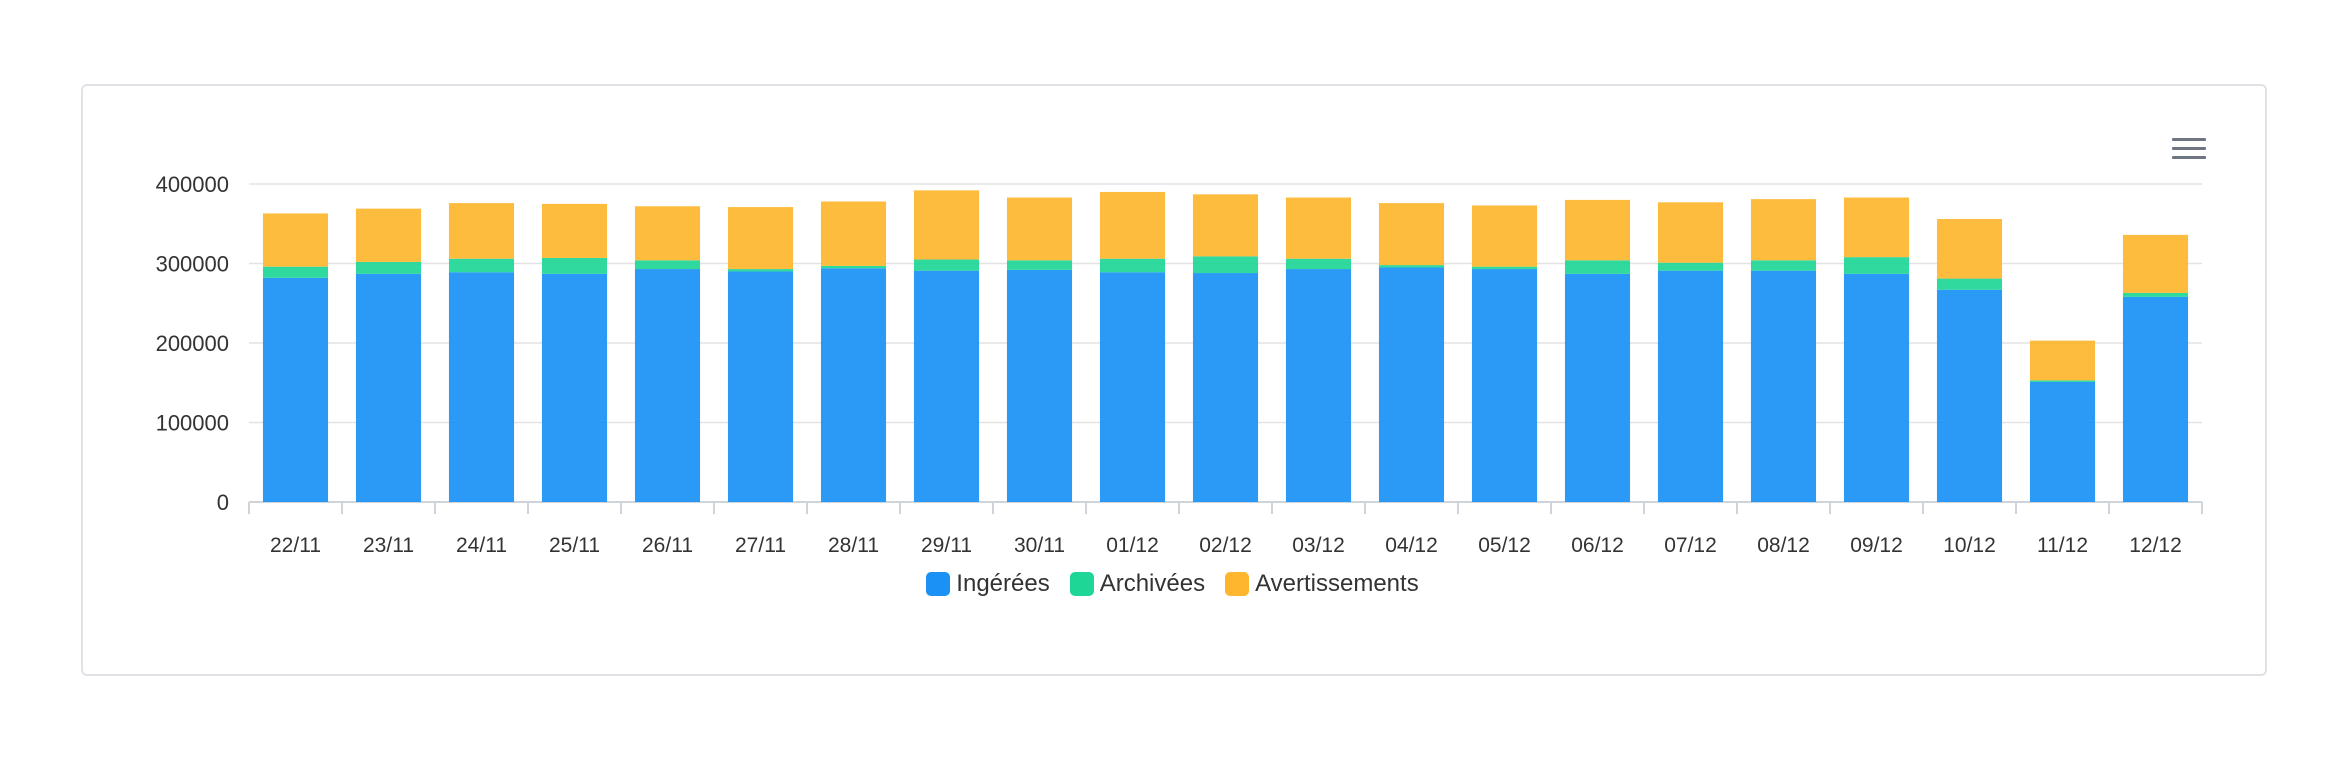 This screenshot has height=760, width=2345. What do you see at coordinates (192, 343) in the screenshot?
I see `y-tick-label: 200000` at bounding box center [192, 343].